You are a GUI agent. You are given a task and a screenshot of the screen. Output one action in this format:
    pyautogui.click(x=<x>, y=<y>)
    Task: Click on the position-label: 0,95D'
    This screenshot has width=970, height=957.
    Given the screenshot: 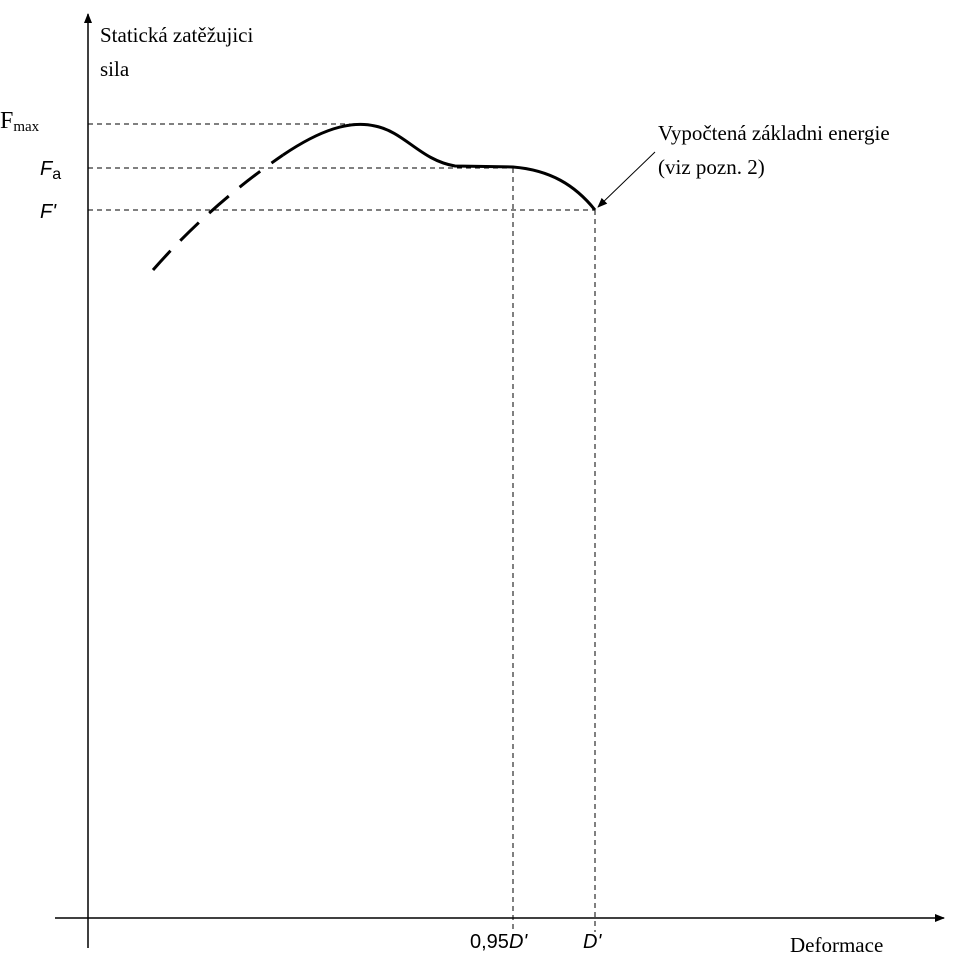 What is the action you would take?
    pyautogui.click(x=499, y=942)
    